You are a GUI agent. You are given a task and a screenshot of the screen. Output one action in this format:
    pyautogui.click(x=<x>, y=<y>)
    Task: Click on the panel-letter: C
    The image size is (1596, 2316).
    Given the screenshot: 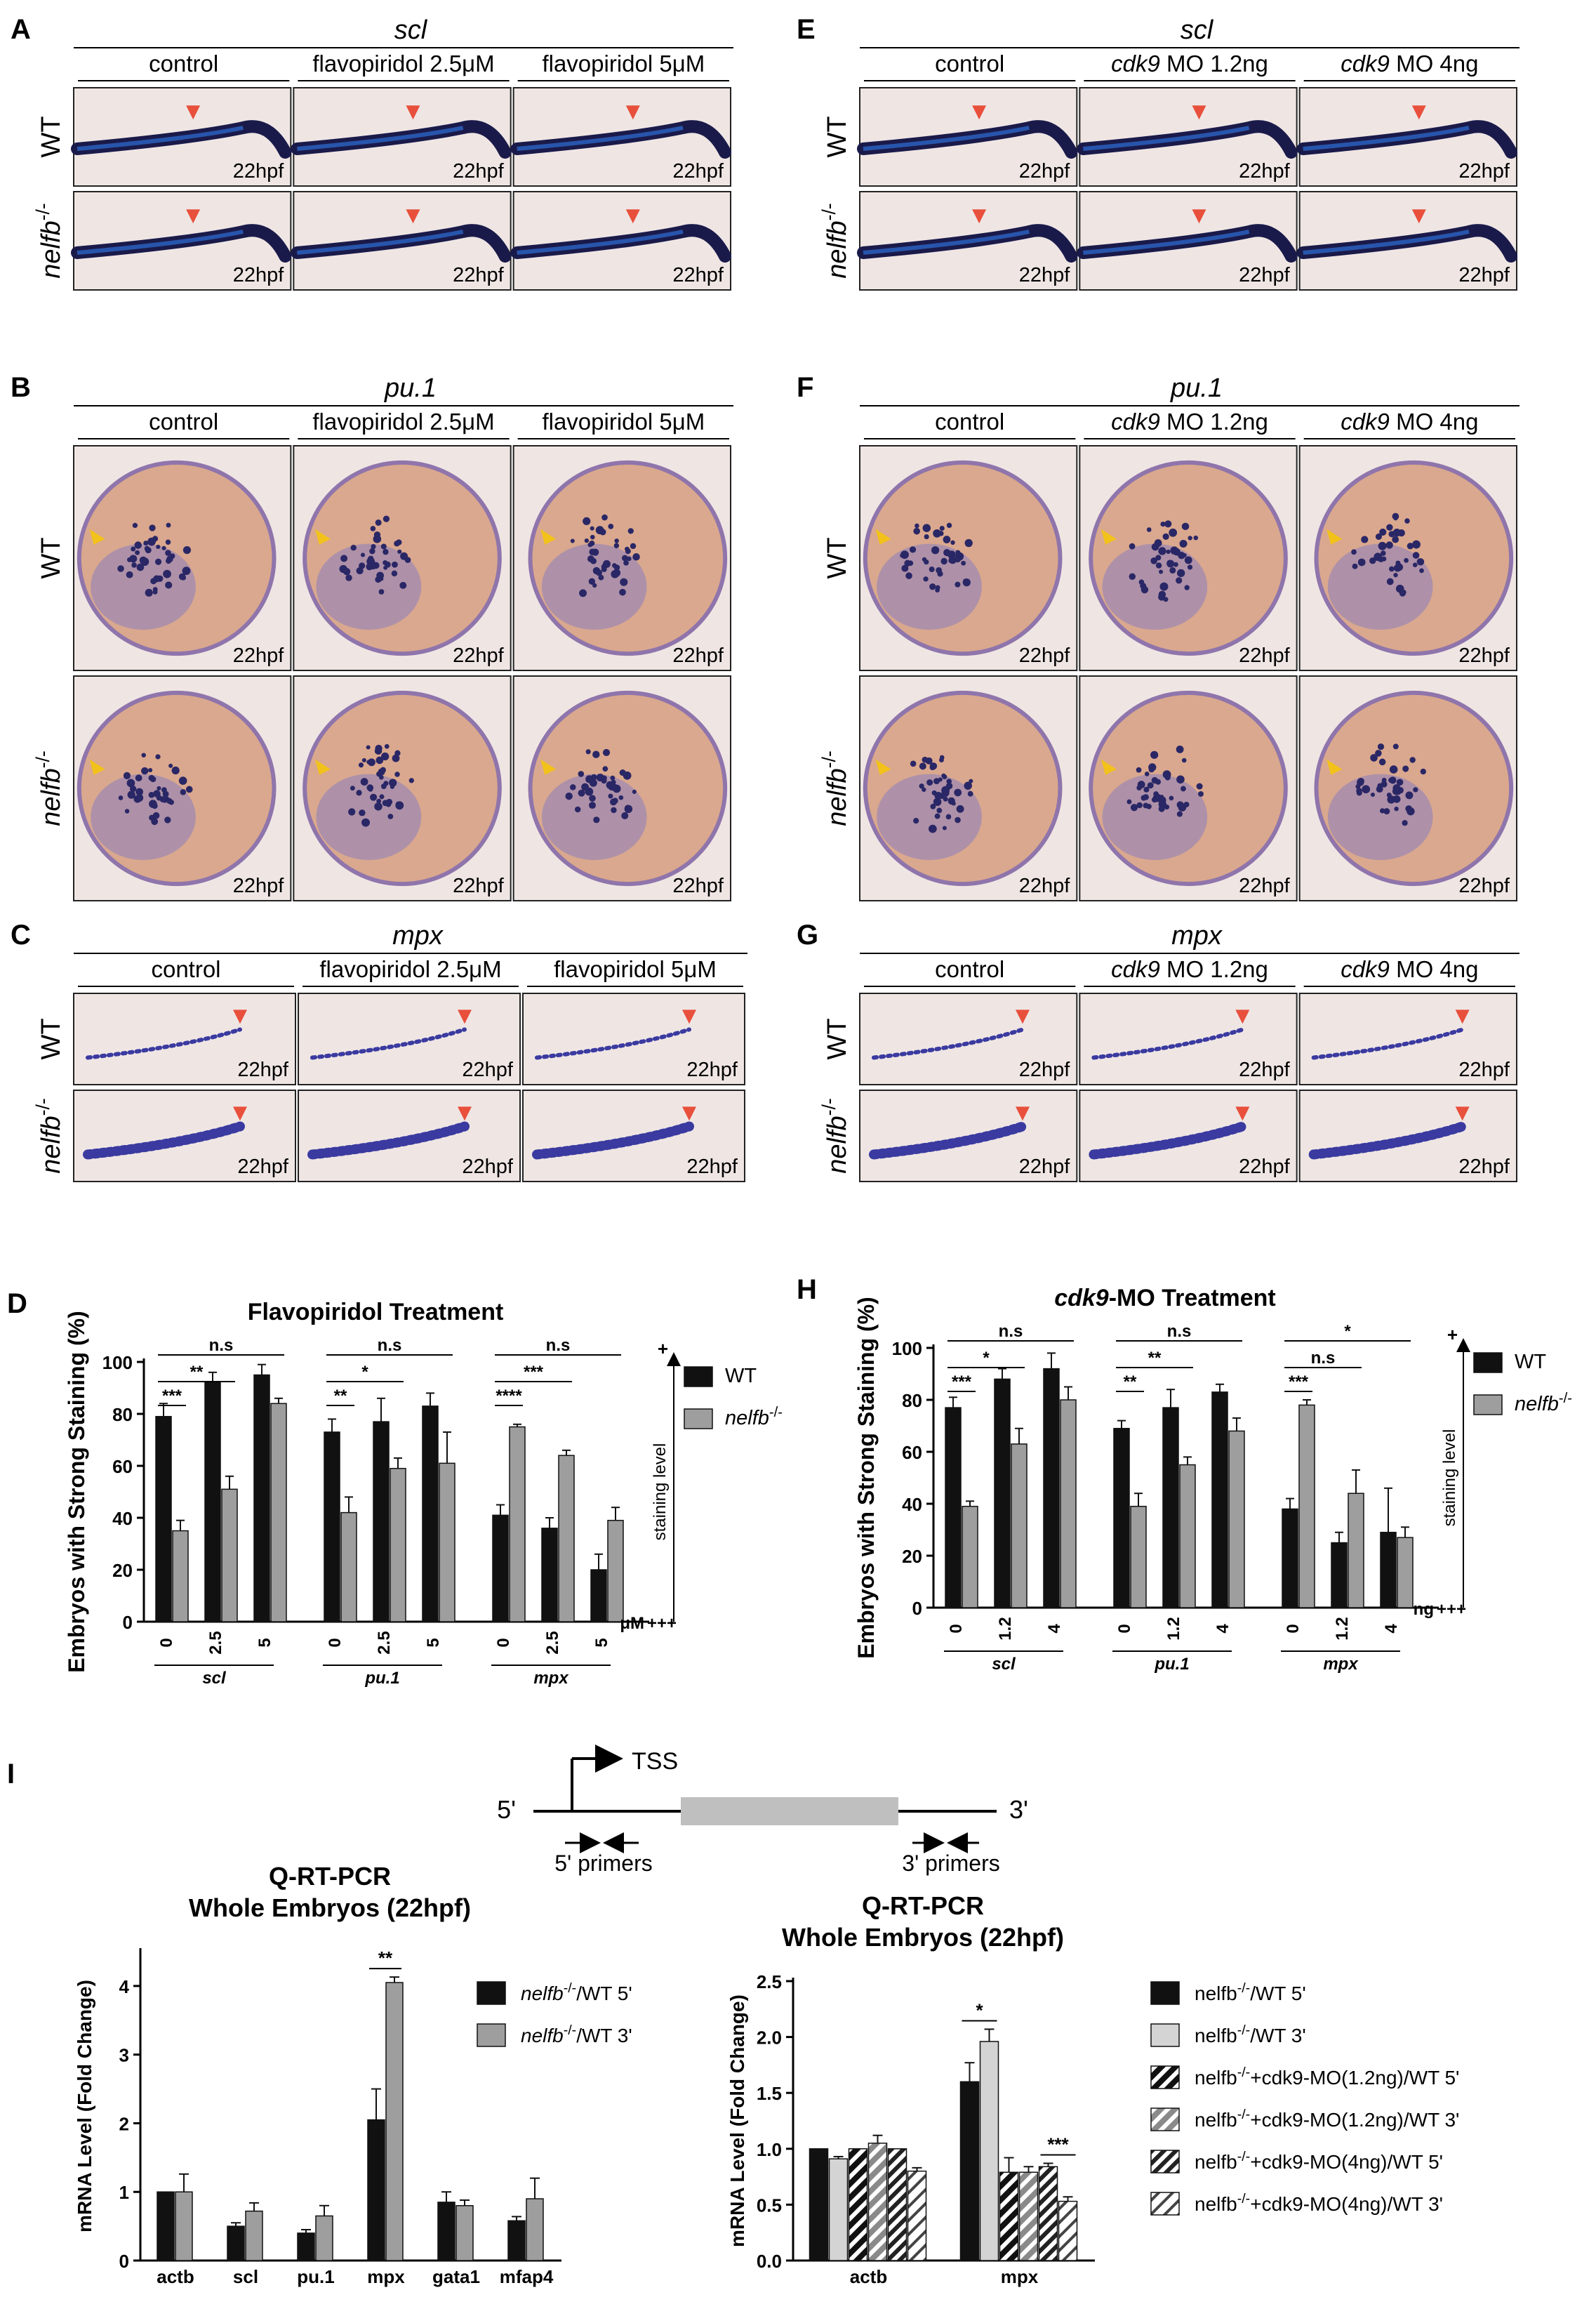 What is the action you would take?
    pyautogui.click(x=21, y=935)
    